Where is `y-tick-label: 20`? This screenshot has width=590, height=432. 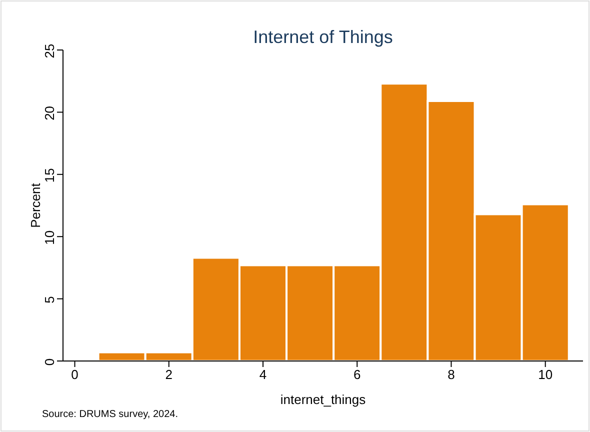
y-tick-label: 20 is located at coordinates (49, 113).